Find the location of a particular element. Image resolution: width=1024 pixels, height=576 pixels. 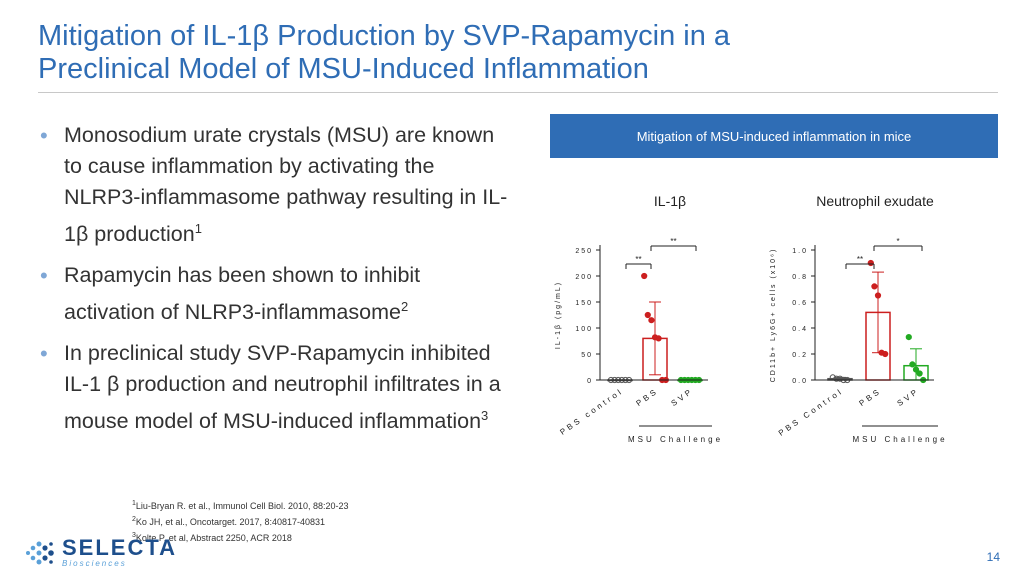

y-tick-label: 150 is located at coordinates (584, 303).